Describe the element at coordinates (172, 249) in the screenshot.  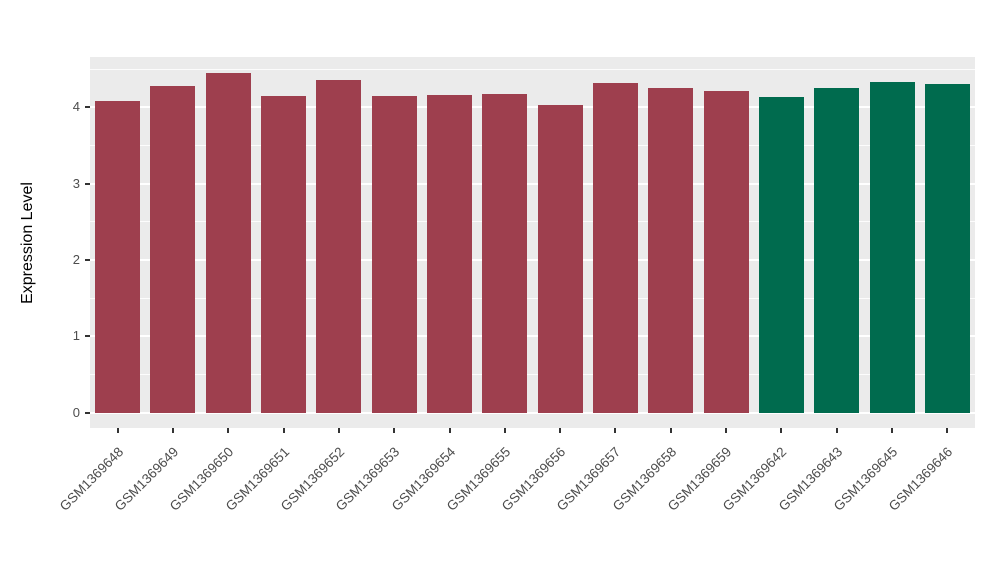
I see `bar-GSM1369649` at that location.